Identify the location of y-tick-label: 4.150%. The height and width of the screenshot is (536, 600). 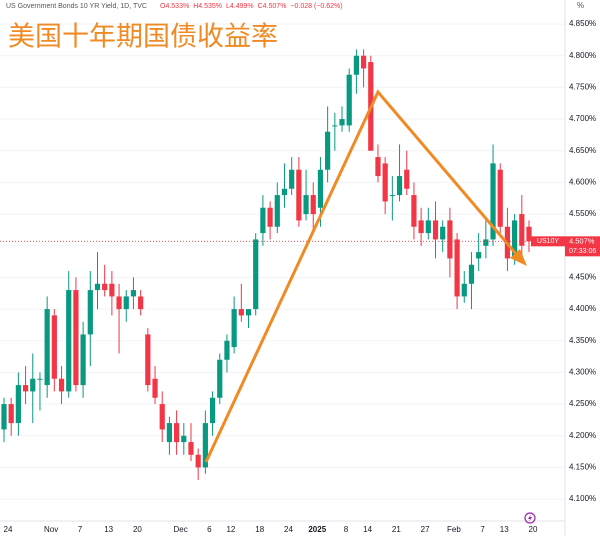
(582, 467).